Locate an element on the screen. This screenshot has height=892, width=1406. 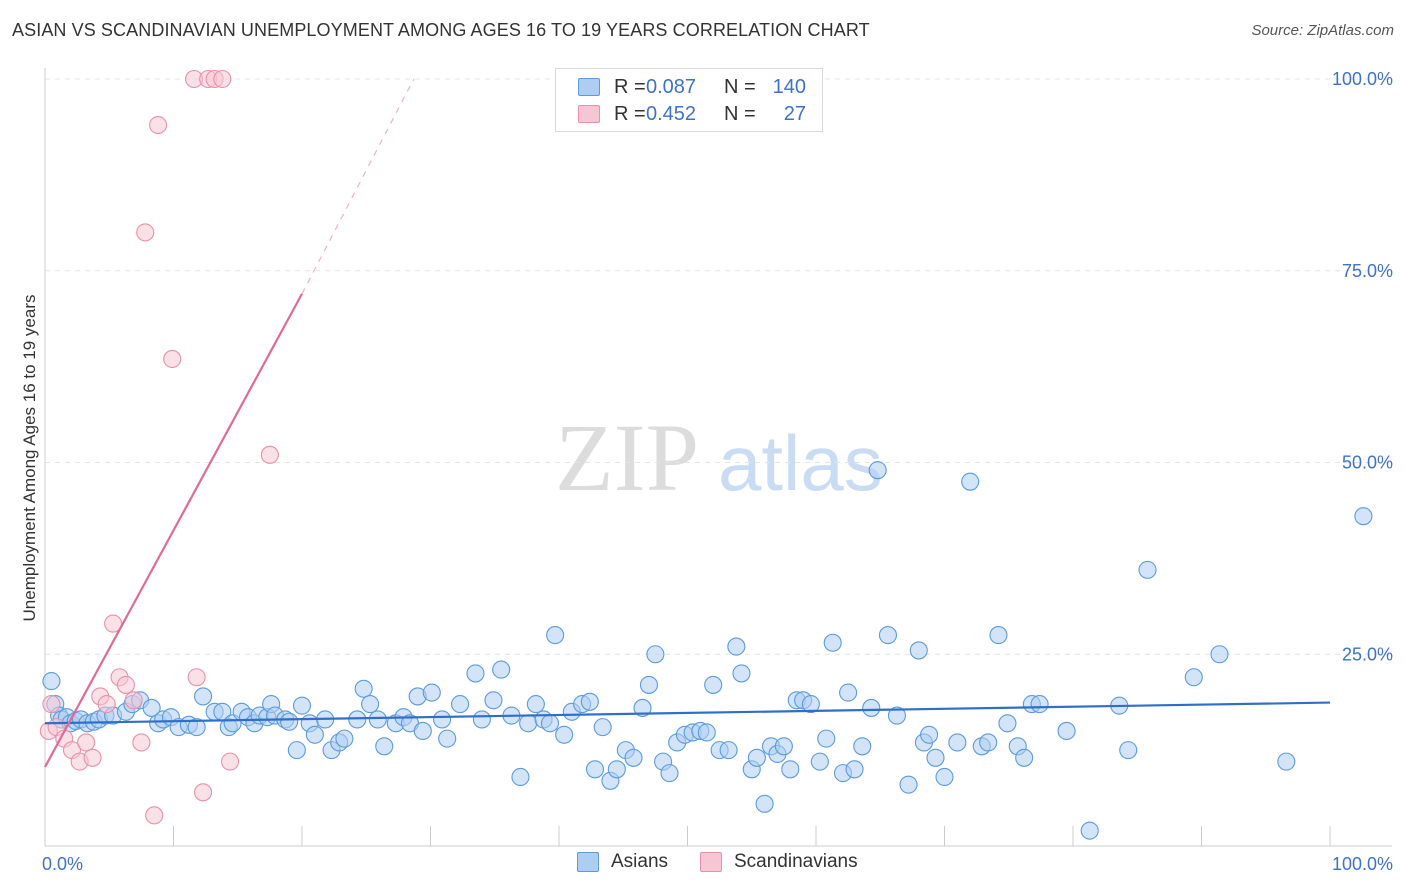
legend-row-scandinavians: R = 0.452 N = 27 is located at coordinates (692, 114).